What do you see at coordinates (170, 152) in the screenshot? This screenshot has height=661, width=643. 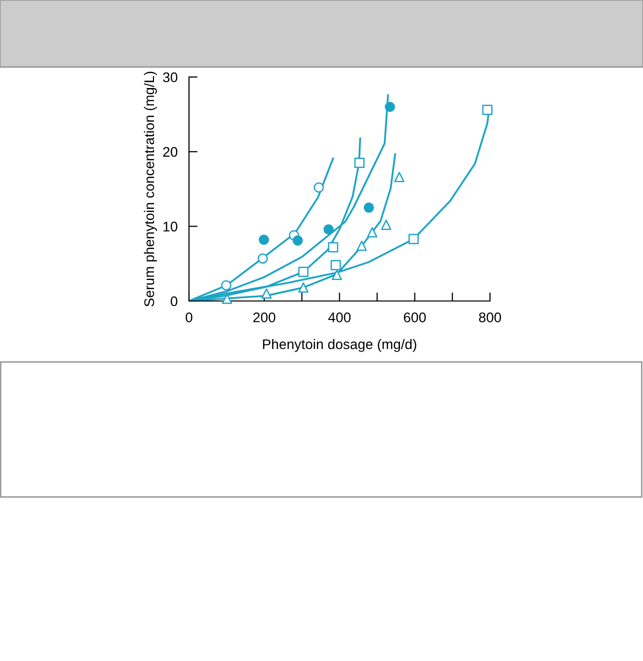 I see `y-tick-label: 20` at bounding box center [170, 152].